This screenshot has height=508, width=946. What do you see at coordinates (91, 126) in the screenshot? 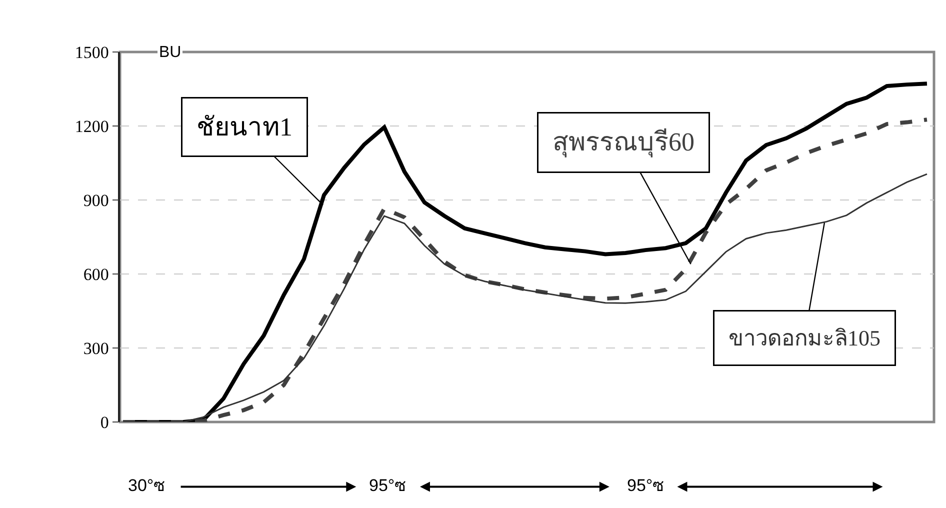
I see `y-tick-label: 1200` at bounding box center [91, 126].